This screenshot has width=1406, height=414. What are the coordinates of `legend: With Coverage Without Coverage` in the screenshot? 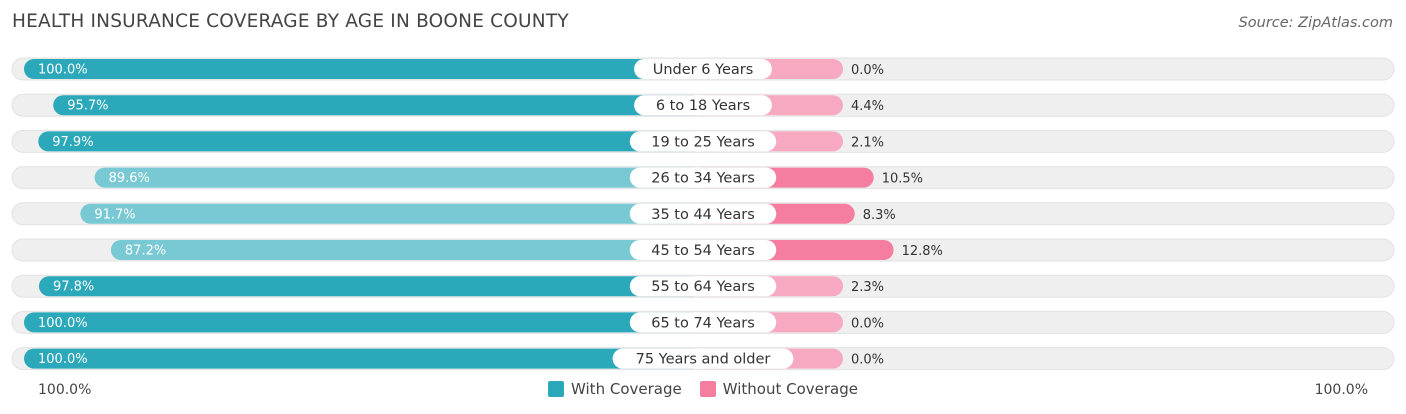 It's located at (703, 389).